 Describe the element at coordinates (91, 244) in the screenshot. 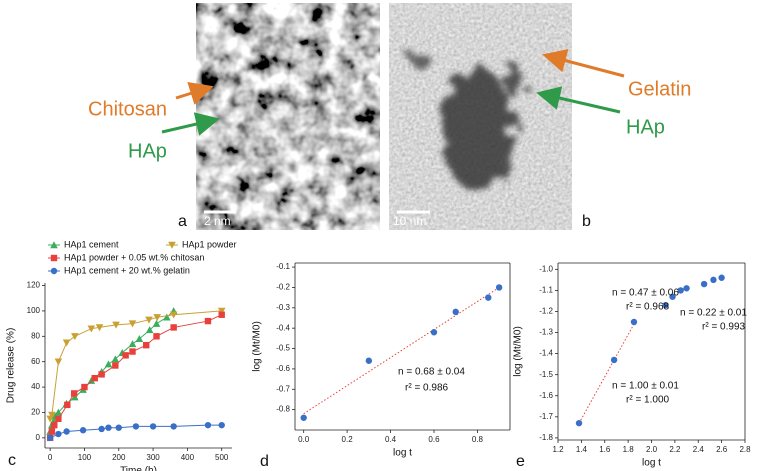

I see `legend-label: HAp1 cement` at that location.